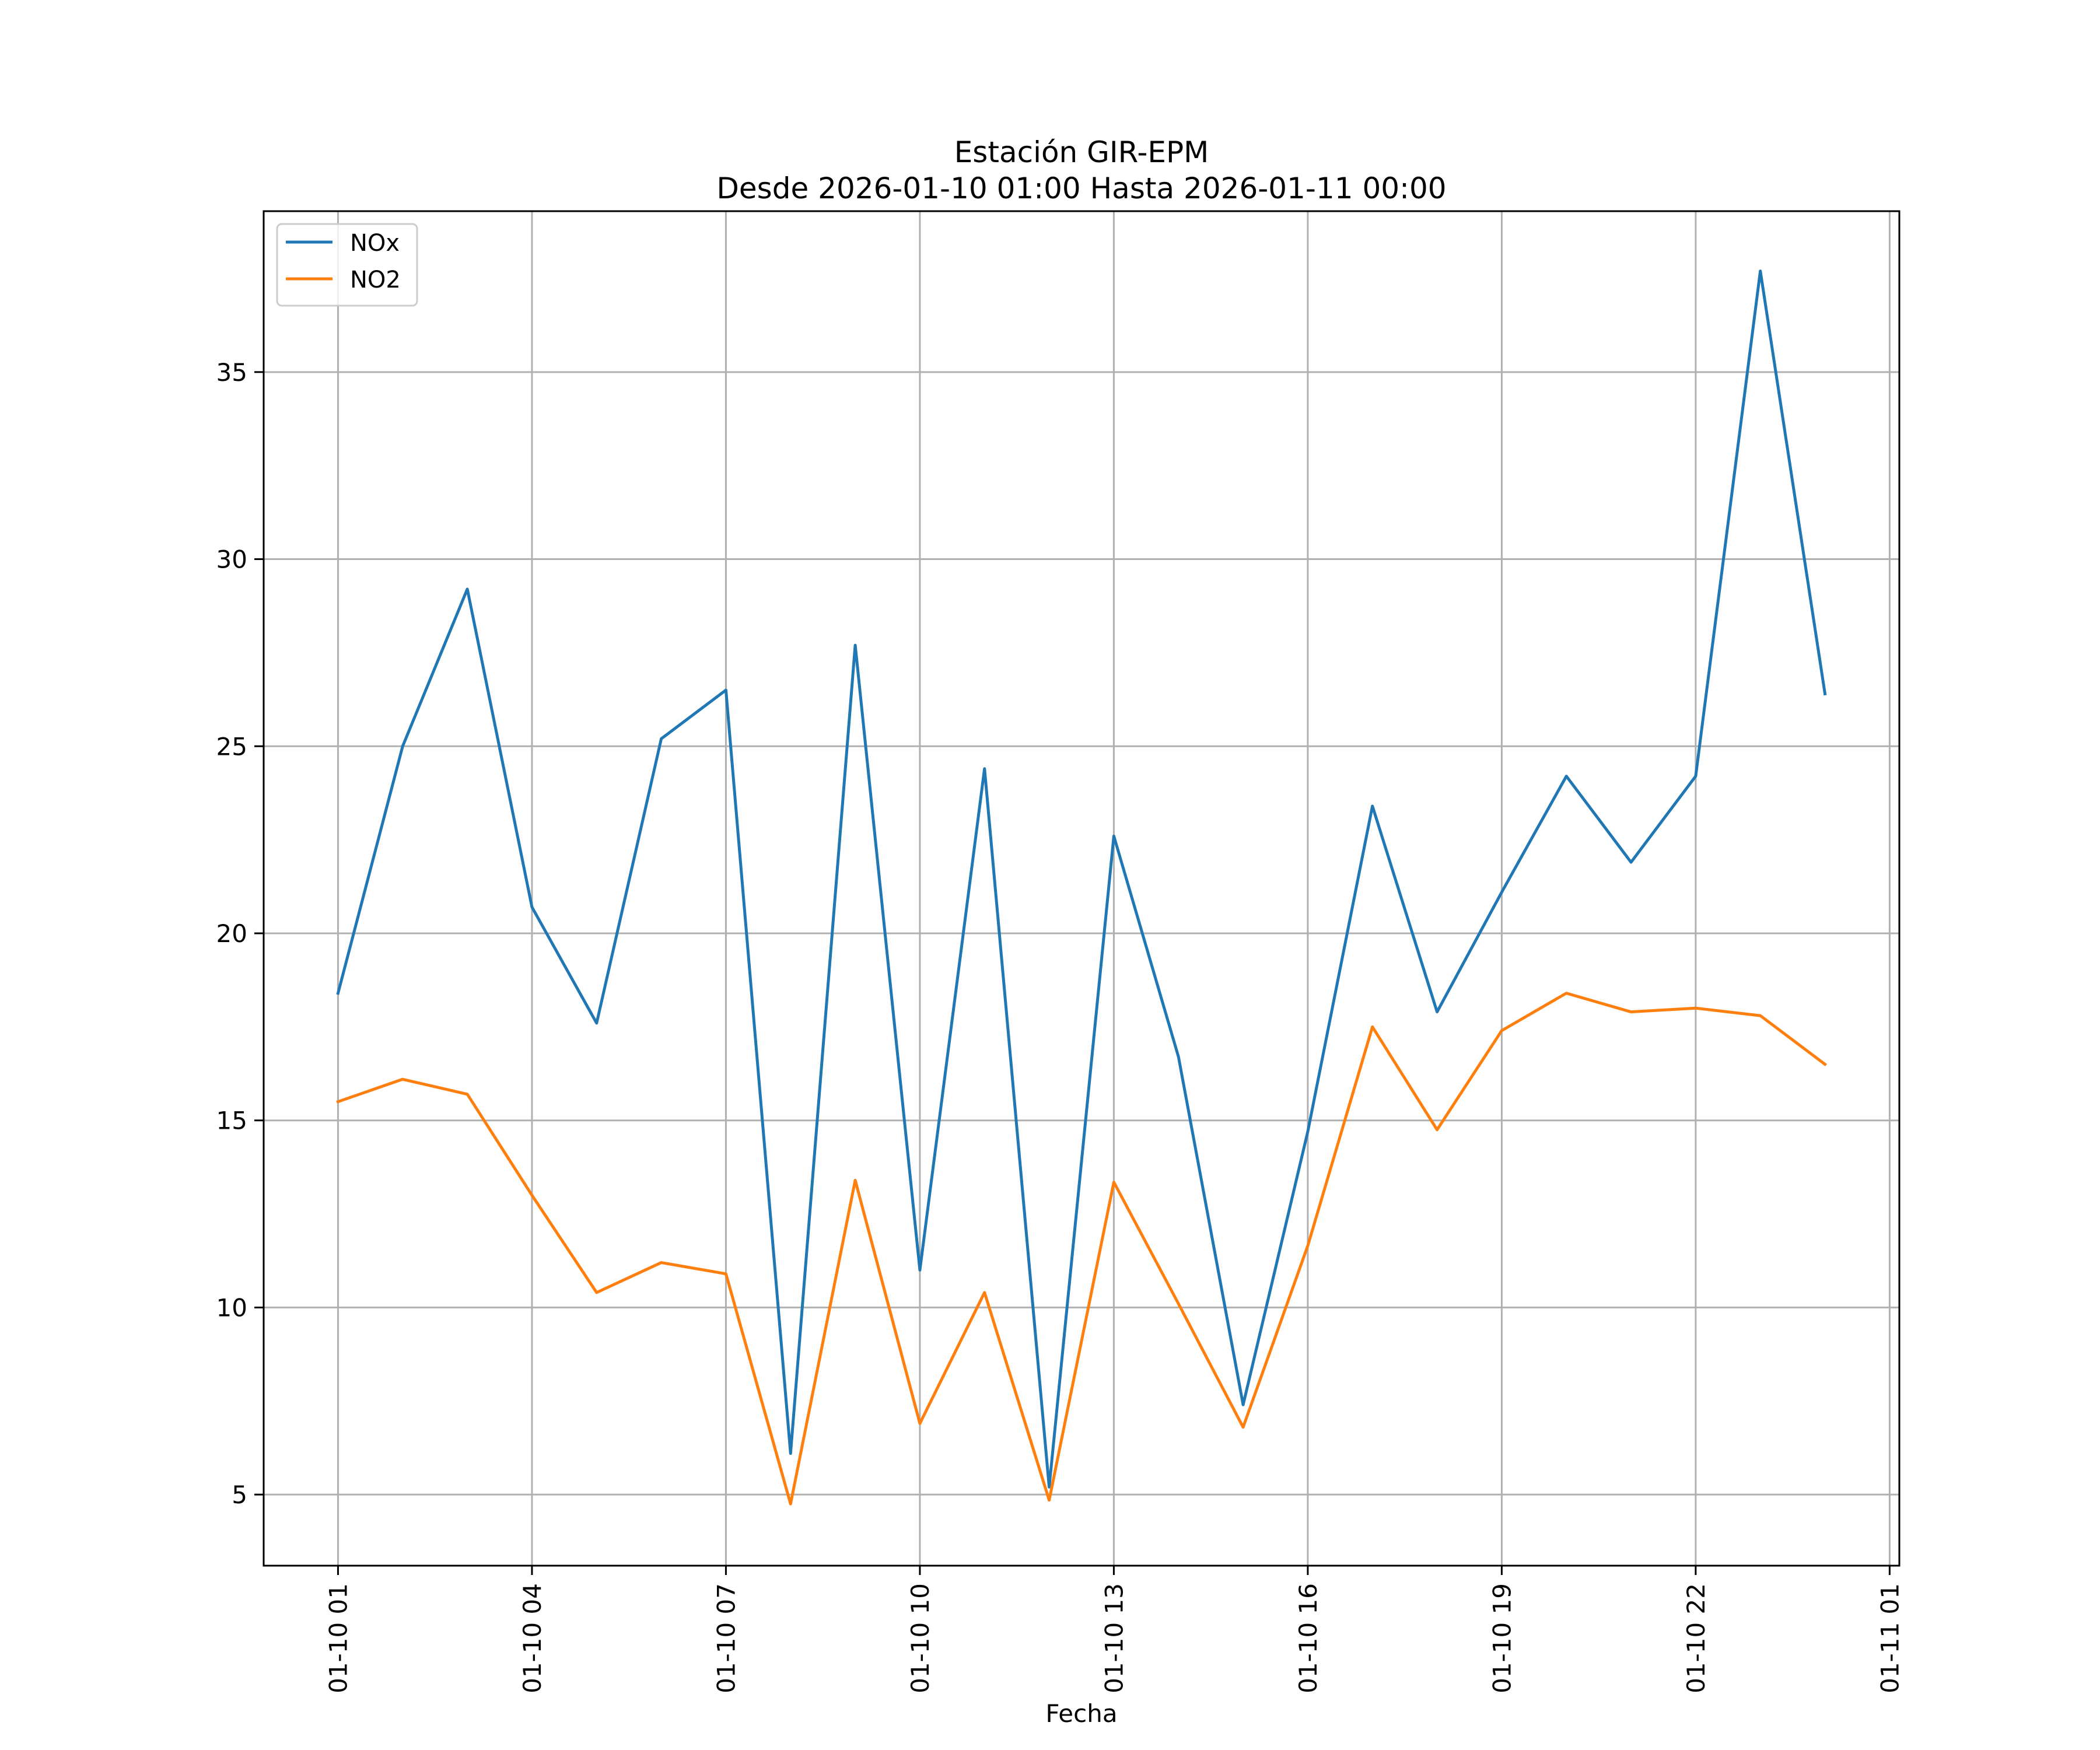 The width and height of the screenshot is (2100, 1750). What do you see at coordinates (375, 280) in the screenshot?
I see `legend-label-no2: NO2` at bounding box center [375, 280].